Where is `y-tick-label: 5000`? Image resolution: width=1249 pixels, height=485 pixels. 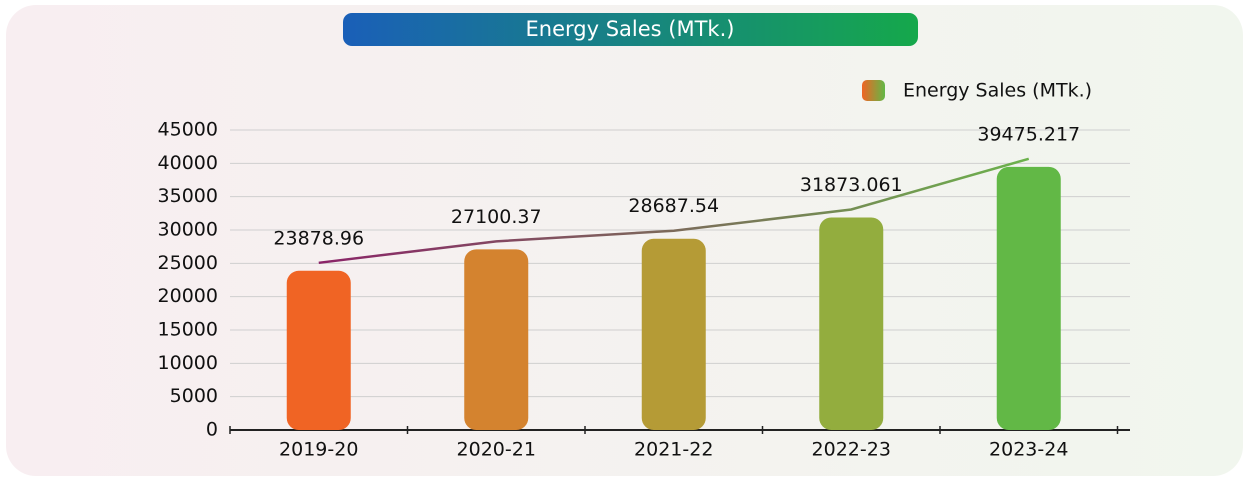 y-tick-label: 5000 is located at coordinates (194, 396).